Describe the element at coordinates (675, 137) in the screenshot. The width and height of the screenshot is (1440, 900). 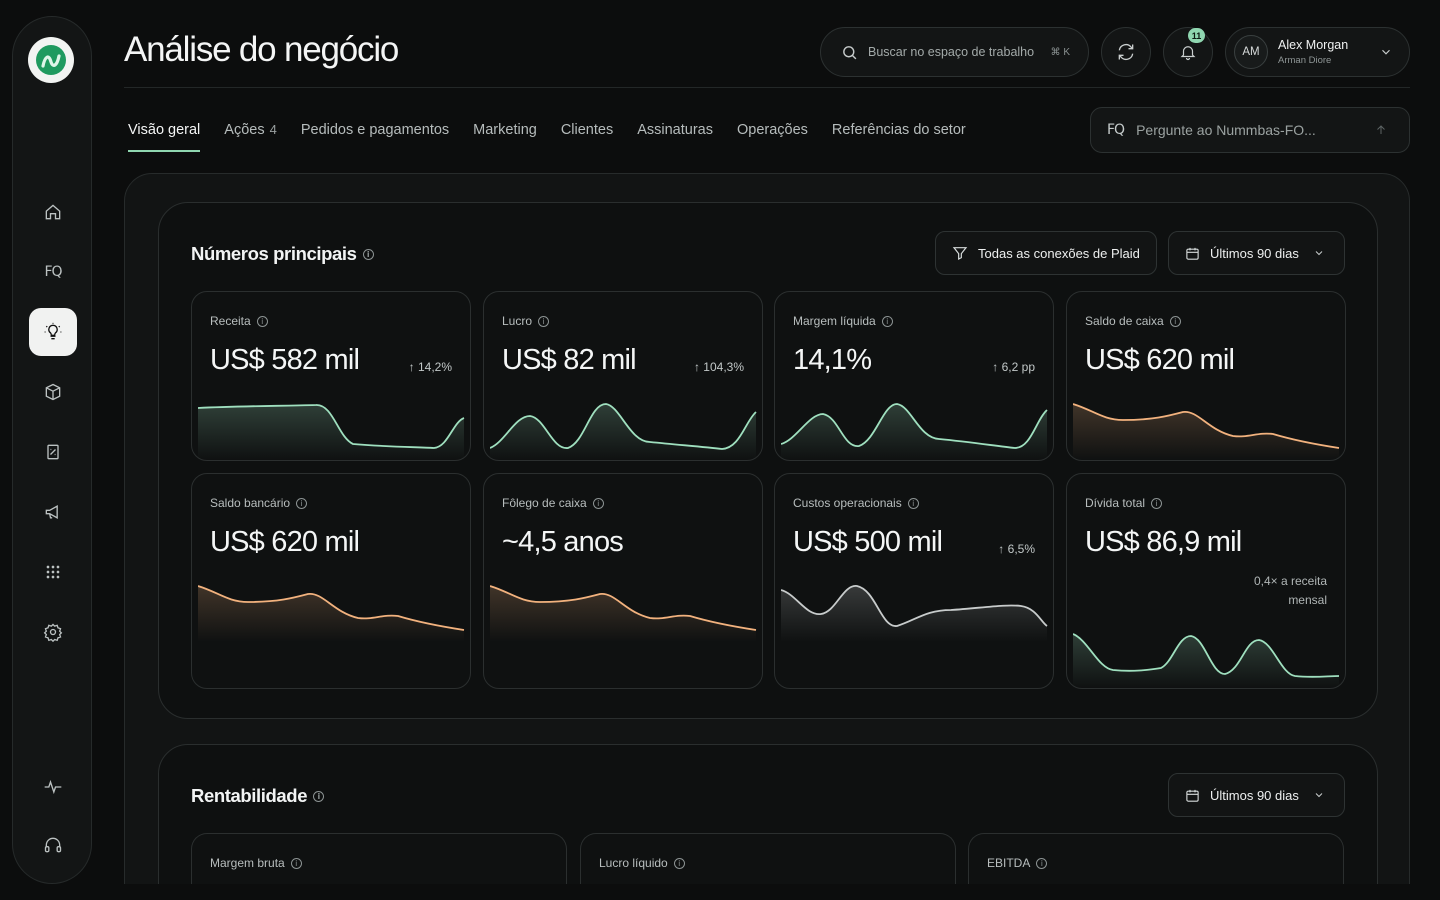
I see `tab-subscriptions: Assinaturas` at that location.